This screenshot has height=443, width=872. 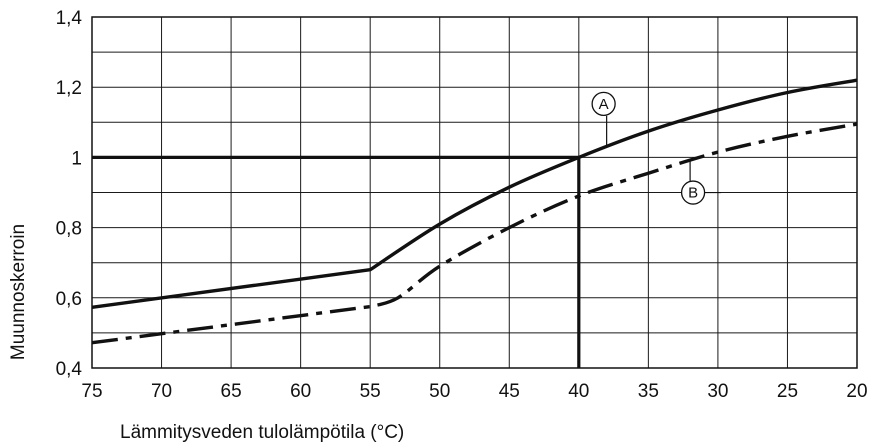 What do you see at coordinates (300, 391) in the screenshot?
I see `x-tick-label: 60` at bounding box center [300, 391].